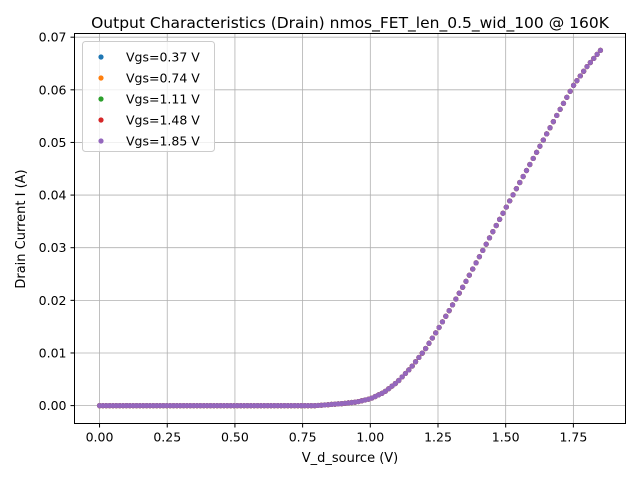 This screenshot has height=480, width=640. Describe the element at coordinates (163, 78) in the screenshot. I see `legend-entry: Vgs=0.74 V` at that location.